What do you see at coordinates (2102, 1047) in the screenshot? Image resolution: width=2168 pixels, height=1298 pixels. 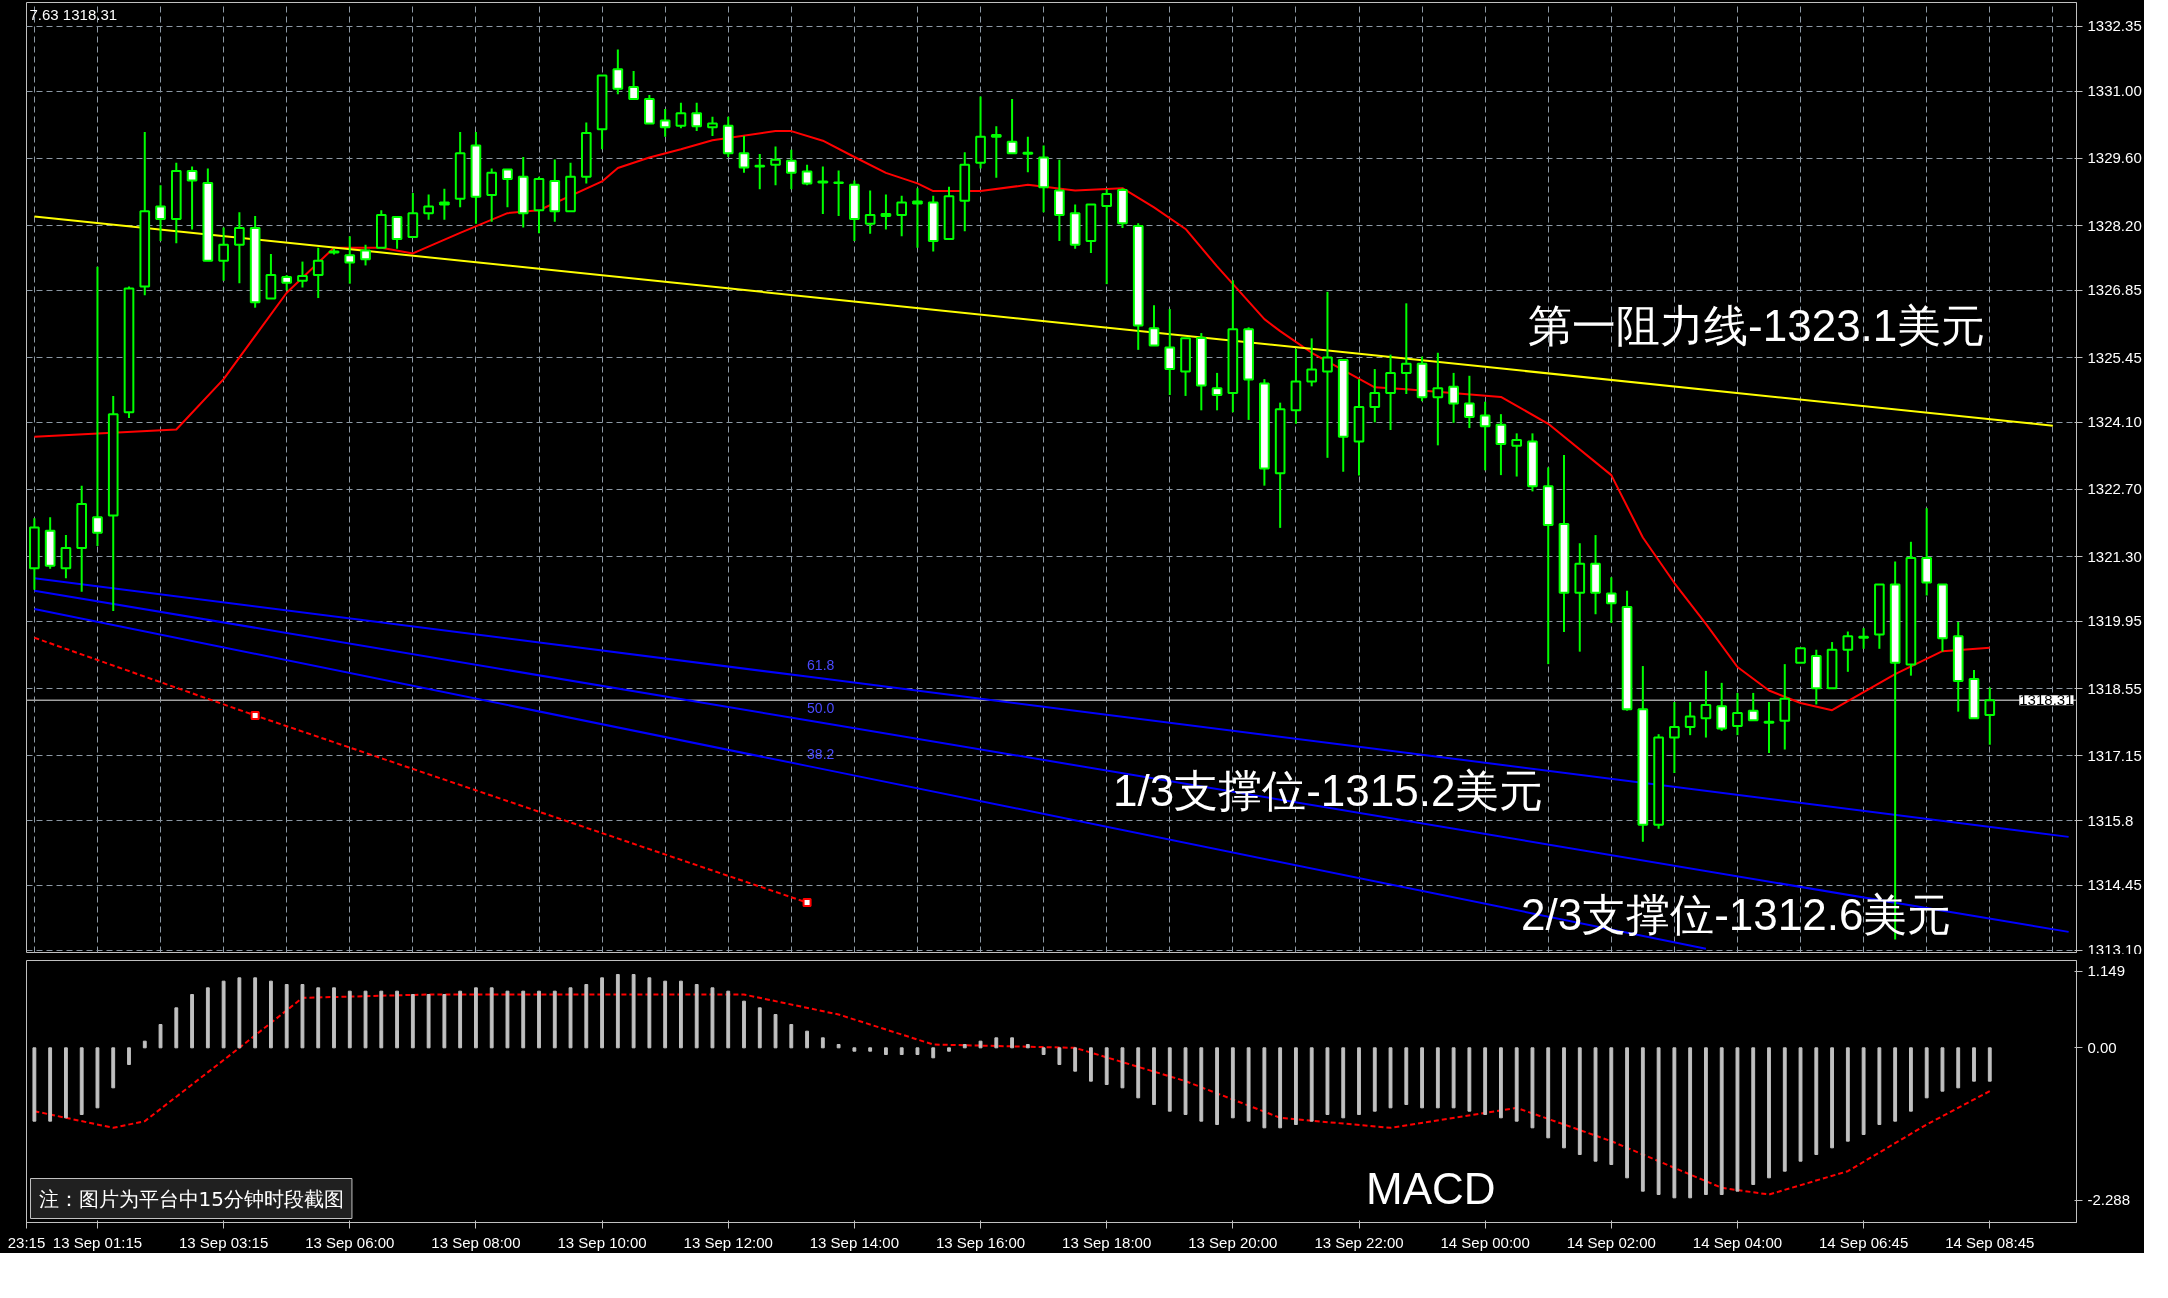 I see `y-tick-label: 0.00` at bounding box center [2102, 1047].